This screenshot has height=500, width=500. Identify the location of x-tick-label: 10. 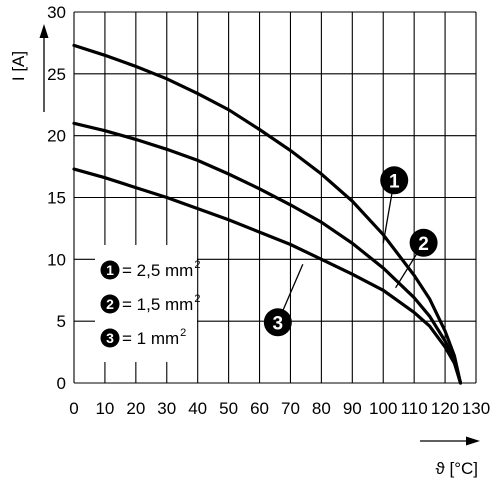
(104, 408).